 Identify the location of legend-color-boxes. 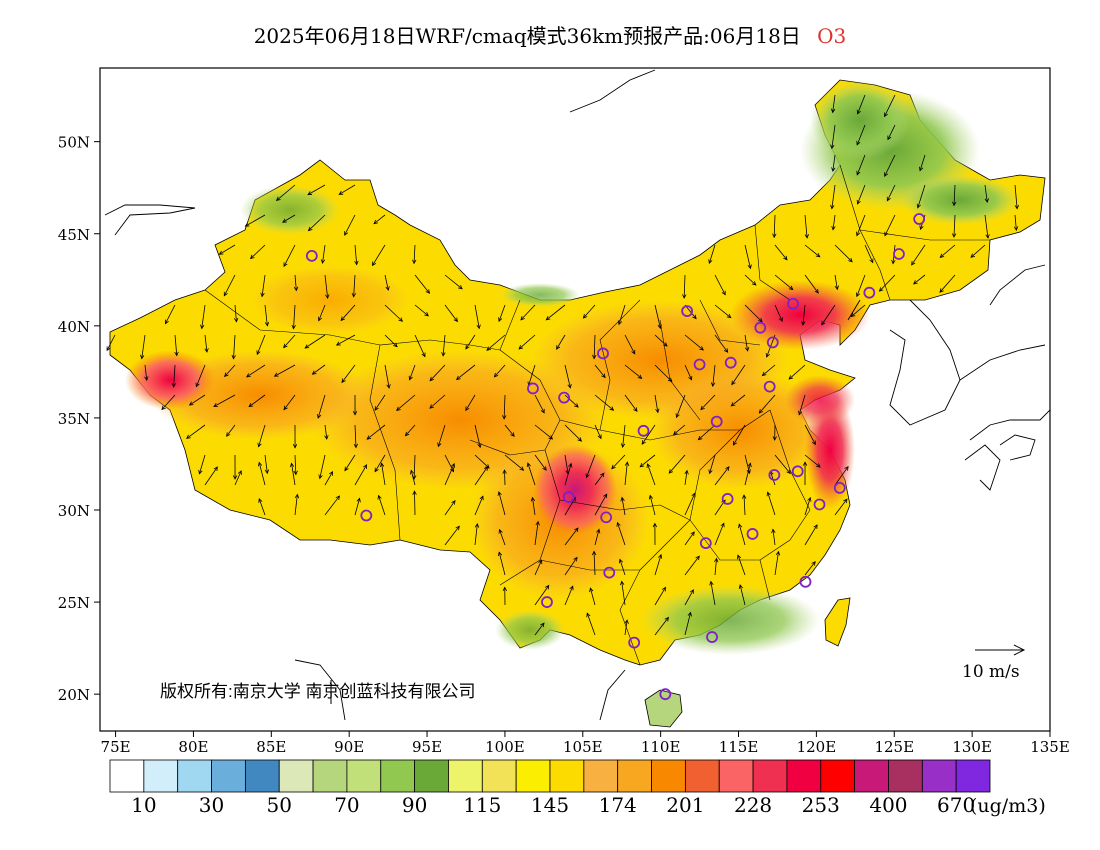
(550, 776).